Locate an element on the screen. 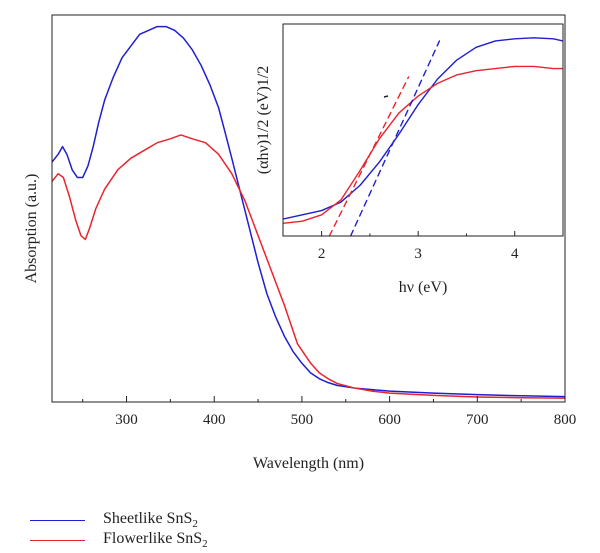  main-x-tick-label-3: 600 is located at coordinates (389, 420).